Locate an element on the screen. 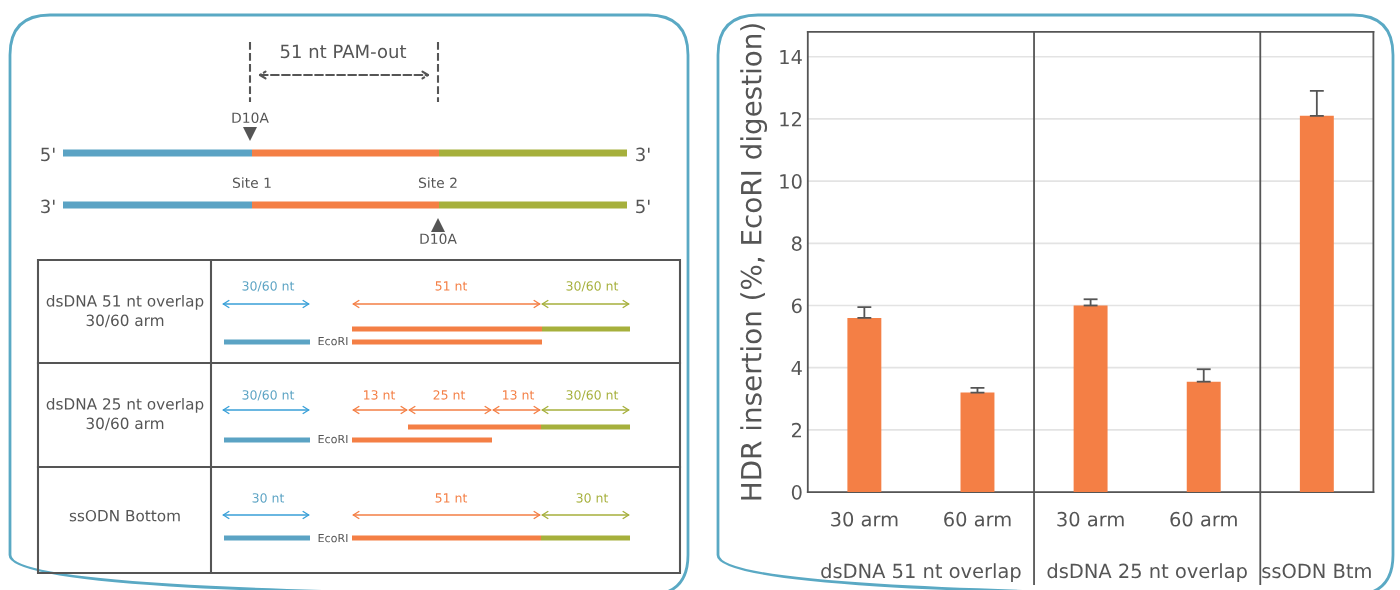  y-tick-label: 6 is located at coordinates (796, 306).